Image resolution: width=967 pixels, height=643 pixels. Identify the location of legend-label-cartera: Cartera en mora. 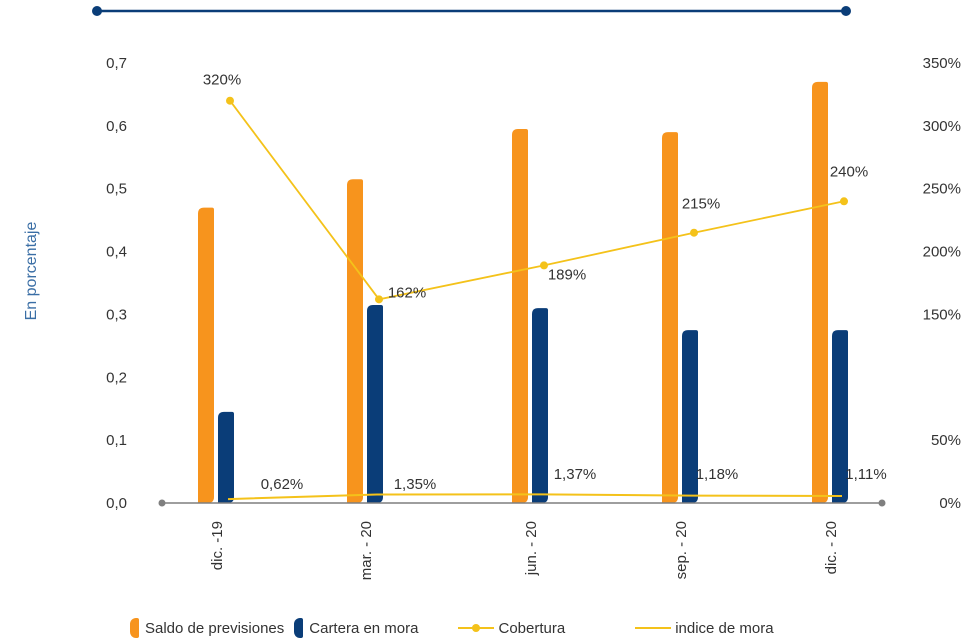
(364, 628).